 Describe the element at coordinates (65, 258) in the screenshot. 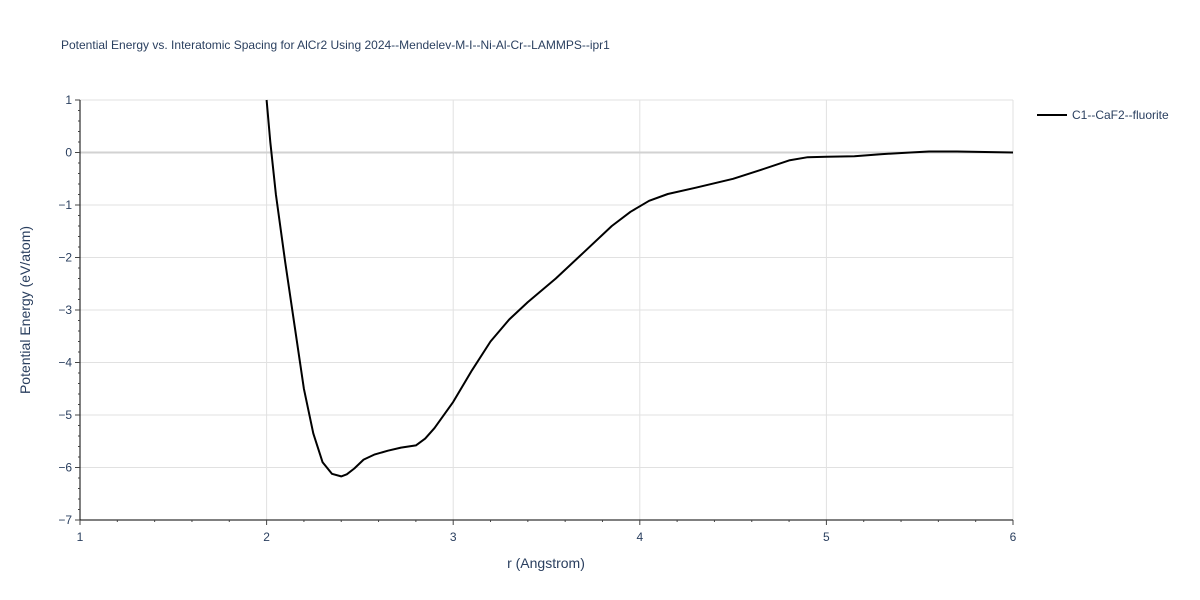

I see `y-tick-label: −2` at that location.